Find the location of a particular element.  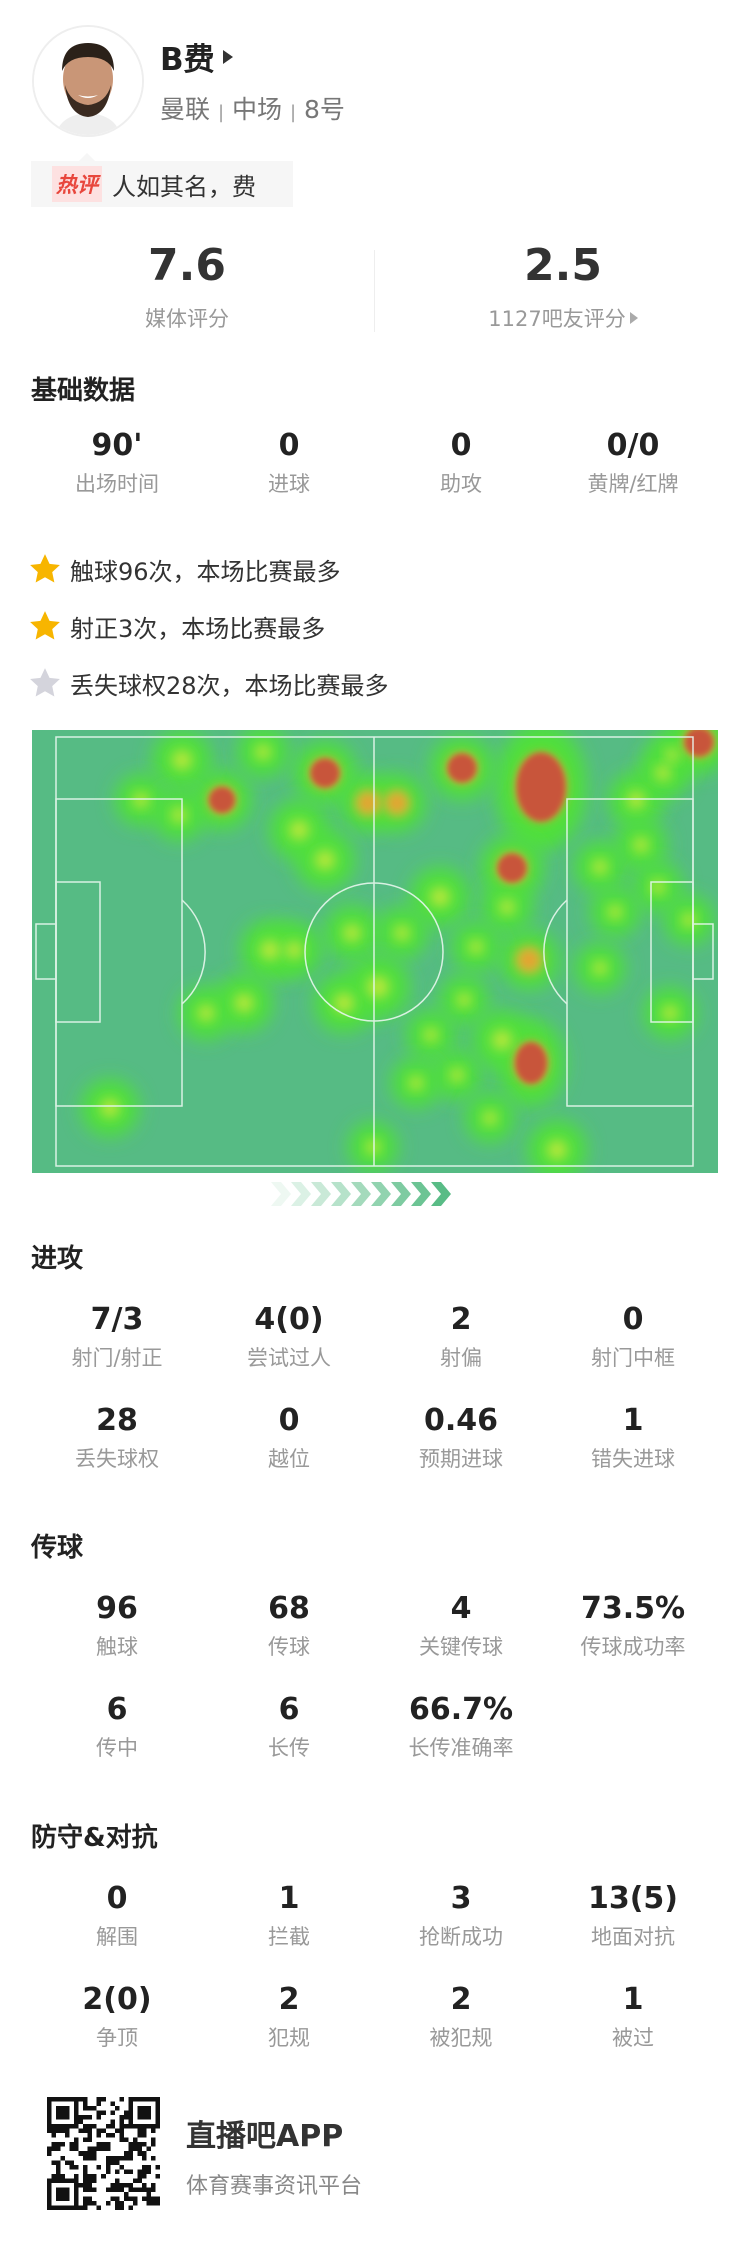

silver-star-icon is located at coordinates (45, 682).